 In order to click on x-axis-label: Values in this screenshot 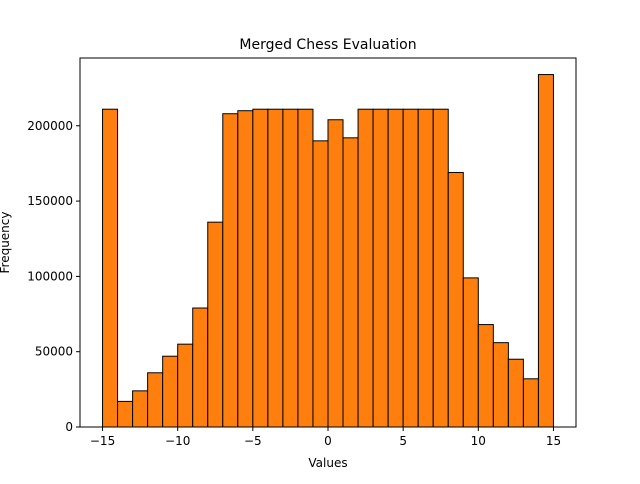, I will do `click(327, 463)`.